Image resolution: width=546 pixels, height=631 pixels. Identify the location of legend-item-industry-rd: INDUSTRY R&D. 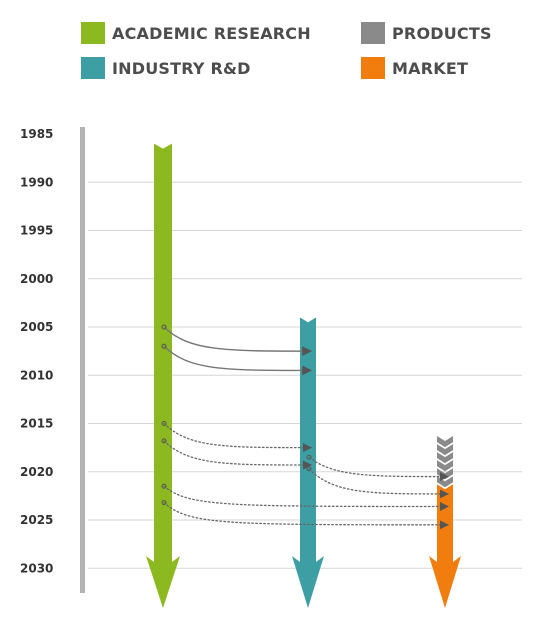
(166, 68).